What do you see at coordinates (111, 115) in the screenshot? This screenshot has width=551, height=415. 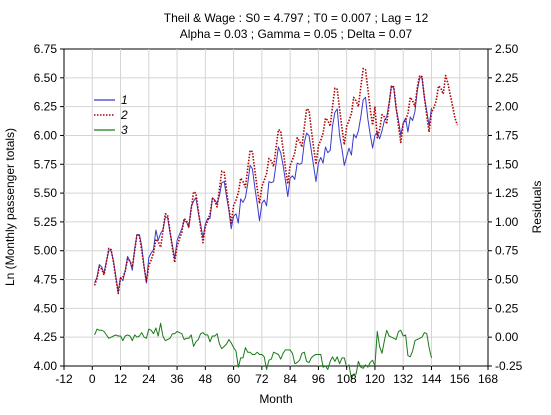 I see `legend: 123` at bounding box center [111, 115].